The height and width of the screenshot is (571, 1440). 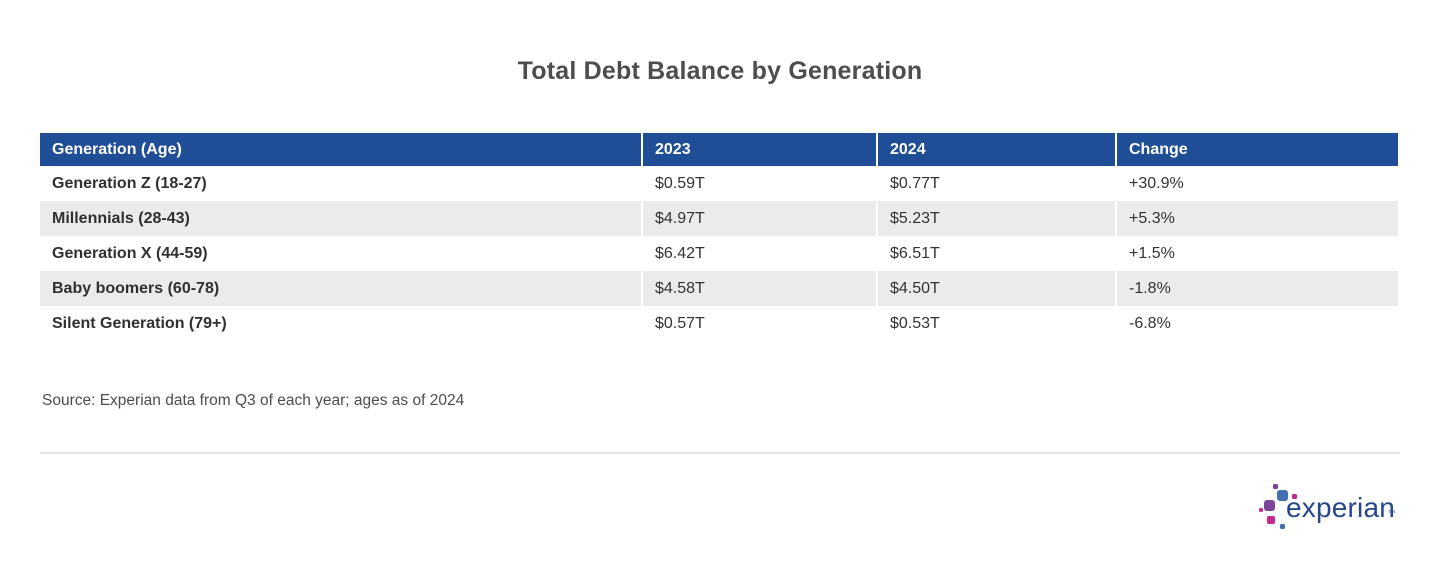 What do you see at coordinates (720, 71) in the screenshot?
I see `page-title: Total Debt Balance by Generation` at bounding box center [720, 71].